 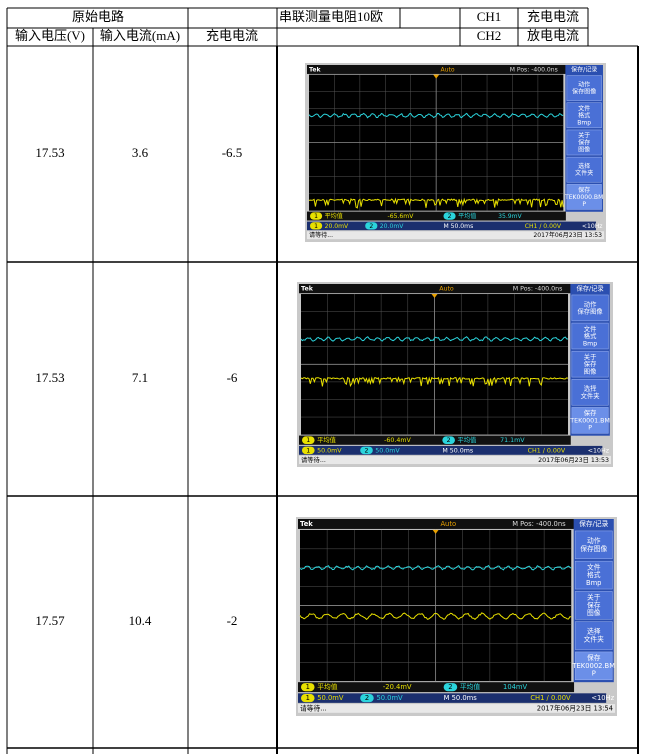 I want to click on cell-text: -2, so click(x=232, y=620).